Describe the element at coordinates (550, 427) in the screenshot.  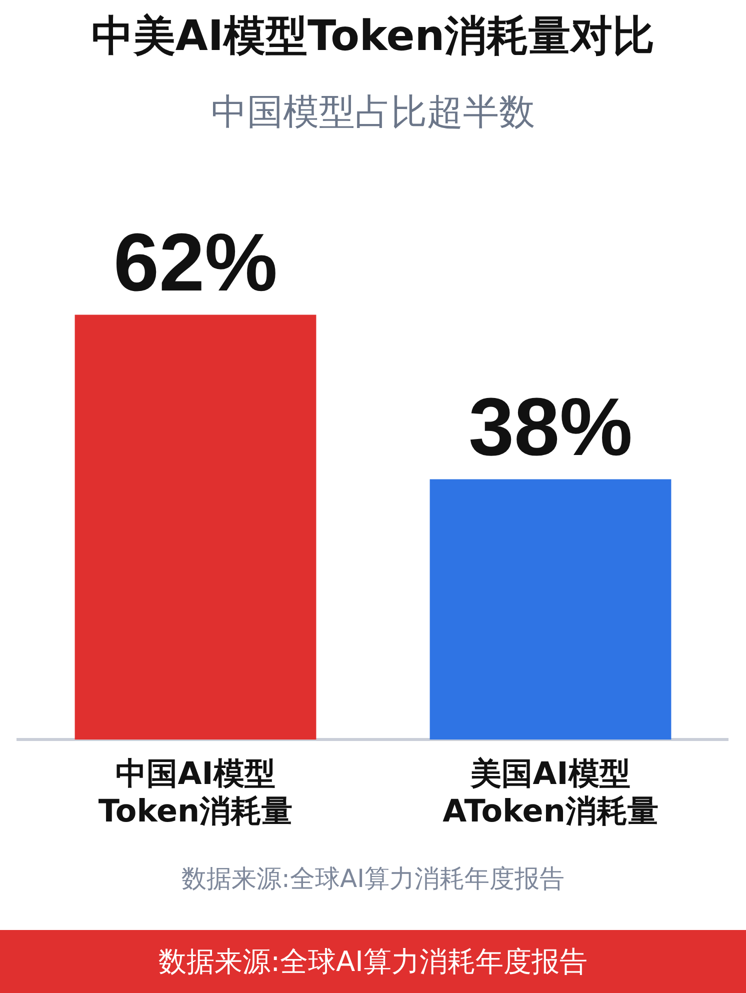
I see `data-label: 38%` at that location.